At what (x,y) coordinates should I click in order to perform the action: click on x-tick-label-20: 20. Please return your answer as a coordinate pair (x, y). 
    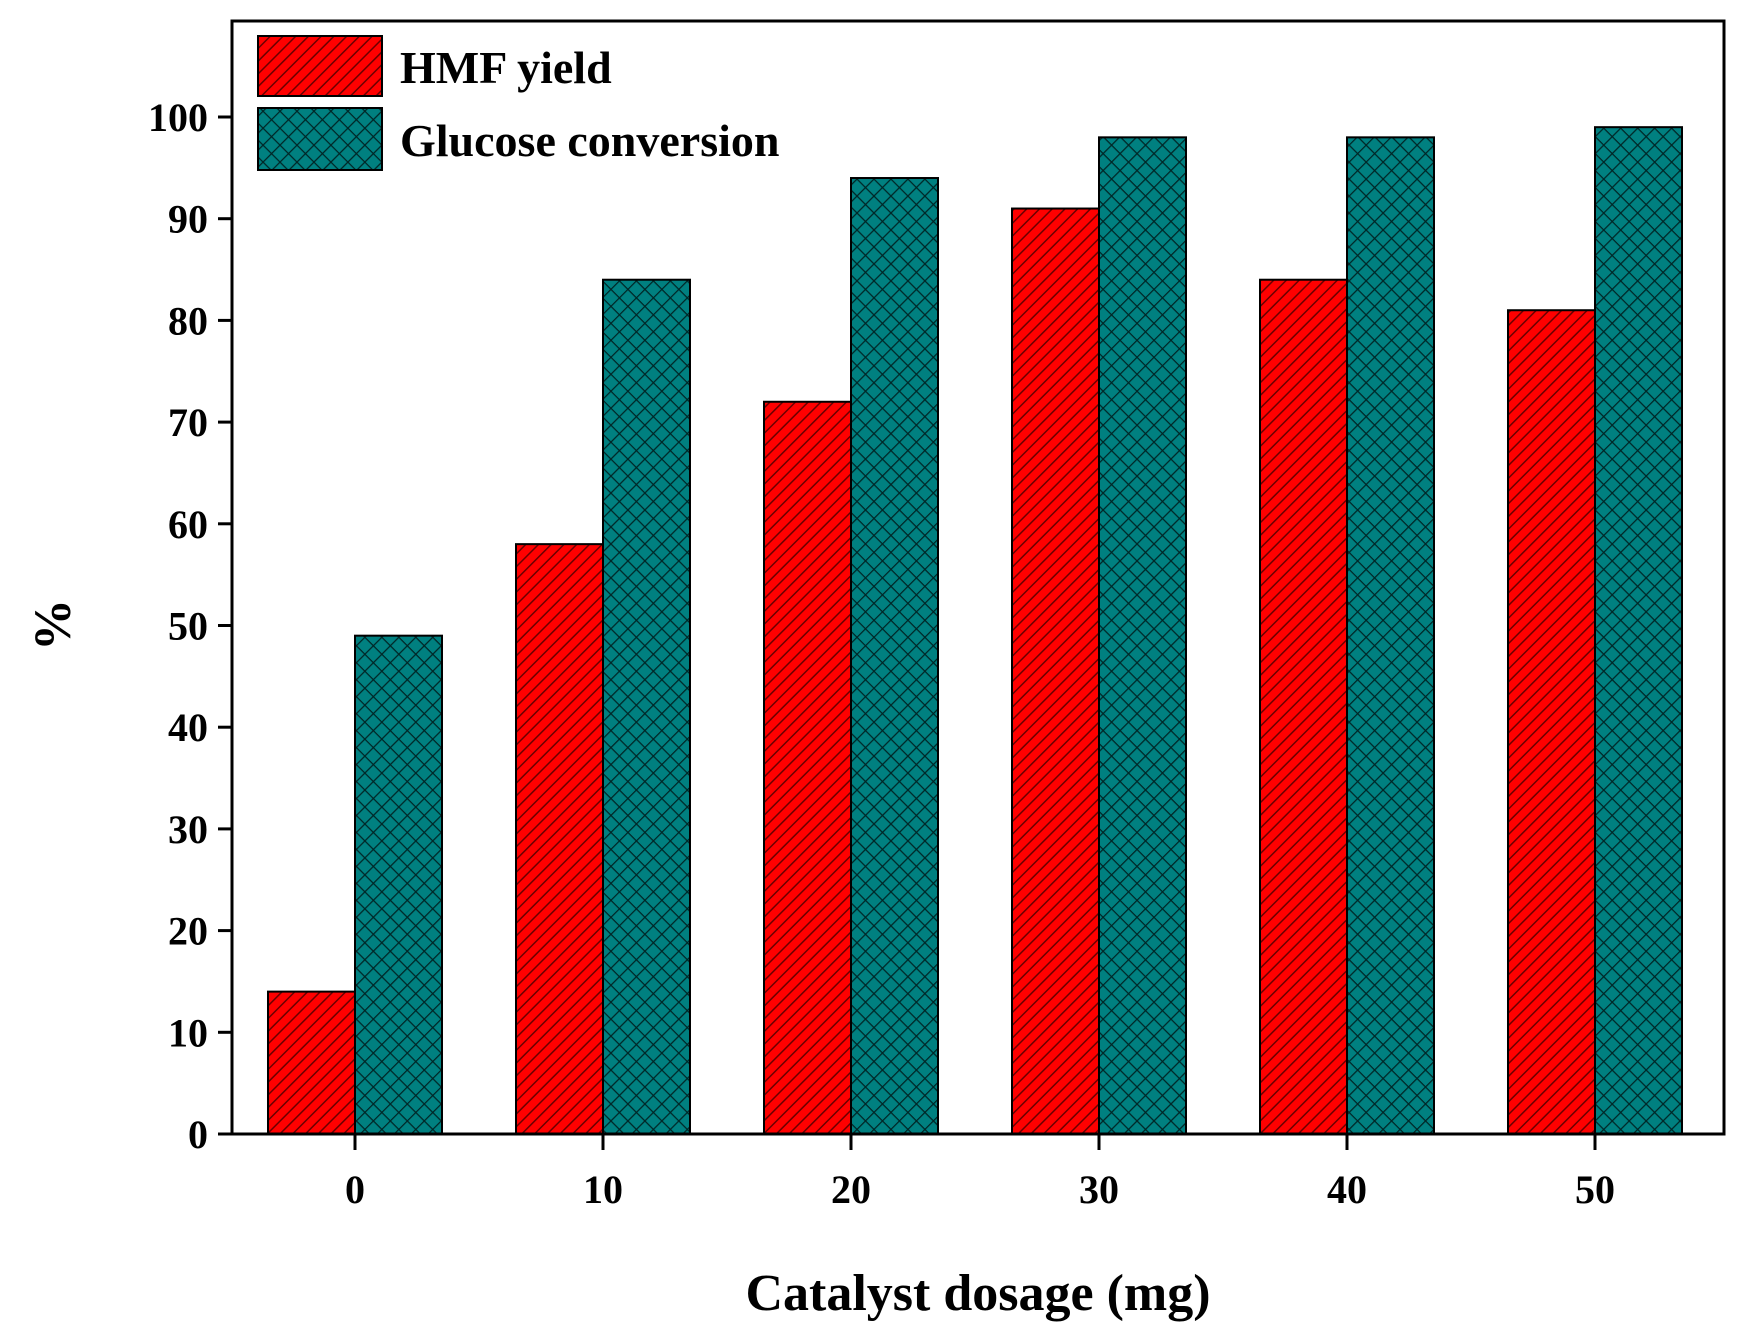
    Looking at the image, I should click on (851, 1189).